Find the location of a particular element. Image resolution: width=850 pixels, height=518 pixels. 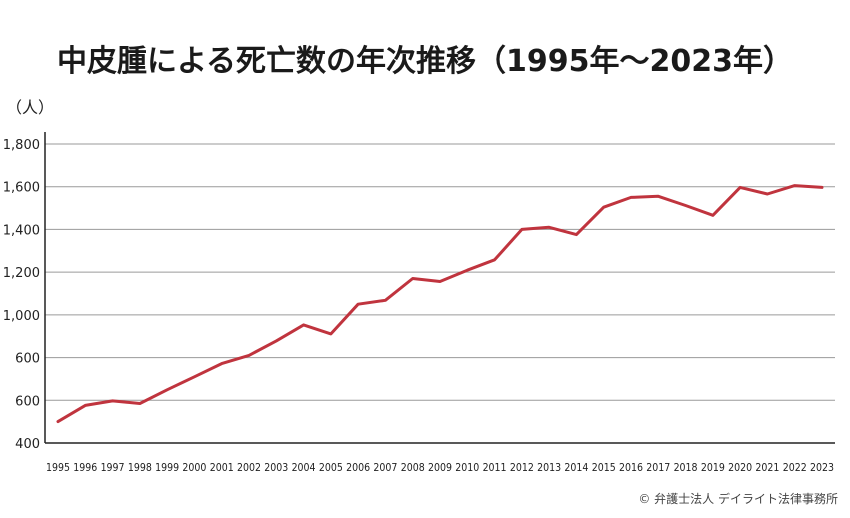

x-tick-label: 2004 is located at coordinates (304, 467).